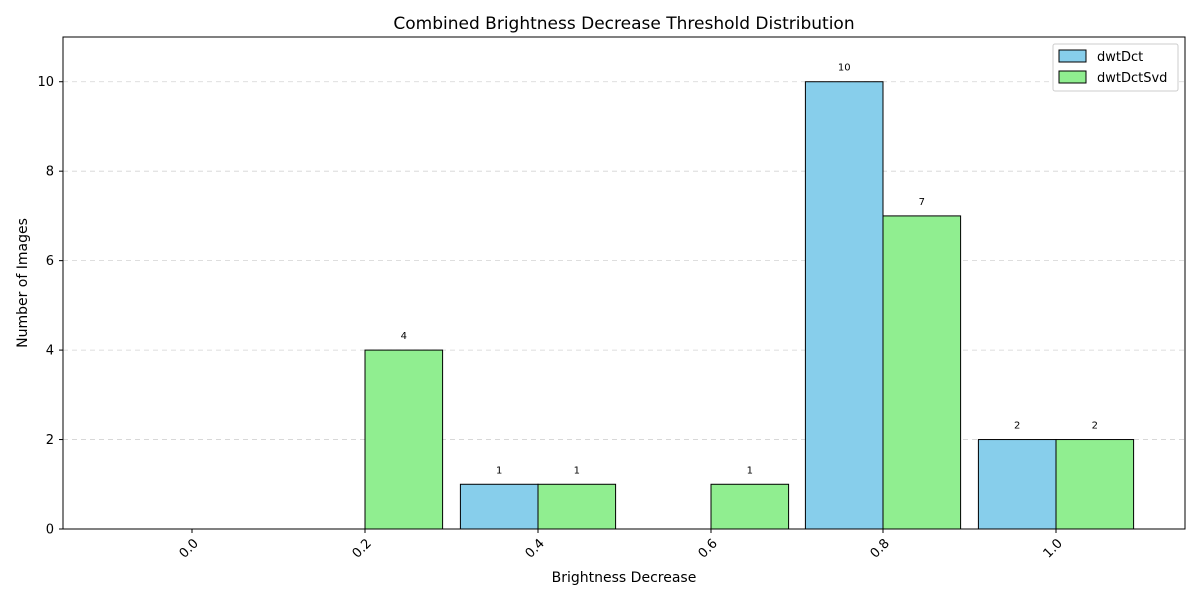 The height and width of the screenshot is (600, 1200). Describe the element at coordinates (708, 548) in the screenshot. I see `x-tick-label: 0.6` at that location.